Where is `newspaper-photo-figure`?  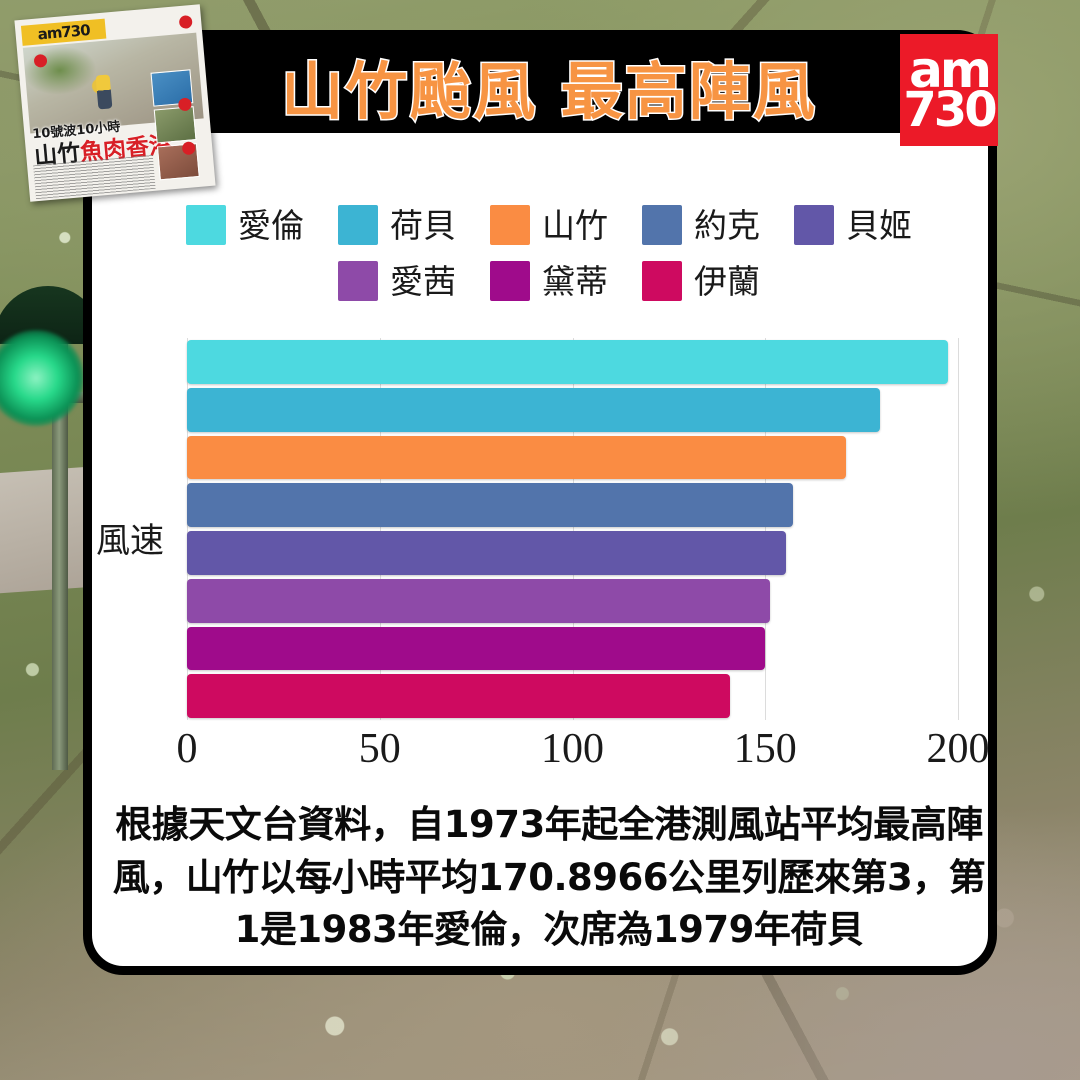
newspaper-photo-figure is located at coordinates (104, 92).